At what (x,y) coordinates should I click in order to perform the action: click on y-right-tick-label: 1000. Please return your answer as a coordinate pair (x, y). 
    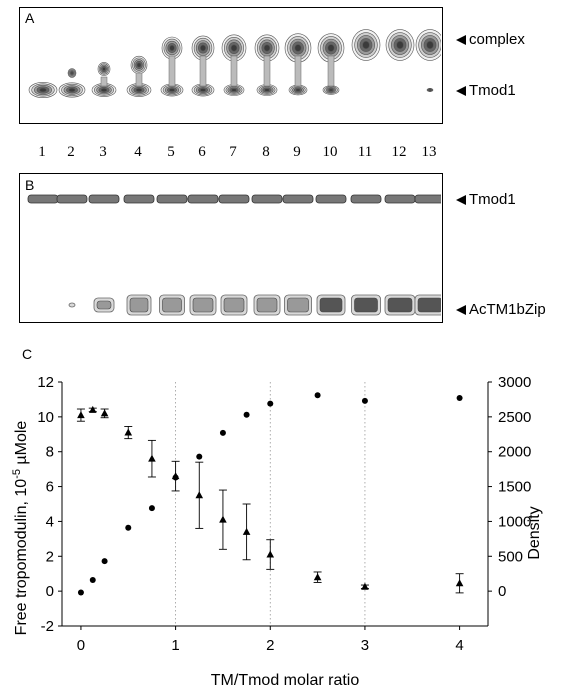
    Looking at the image, I should click on (514, 521).